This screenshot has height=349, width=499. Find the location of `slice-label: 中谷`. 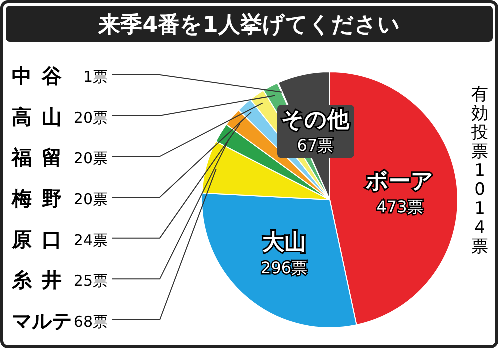

slice-label: 中谷 is located at coordinates (42, 76).